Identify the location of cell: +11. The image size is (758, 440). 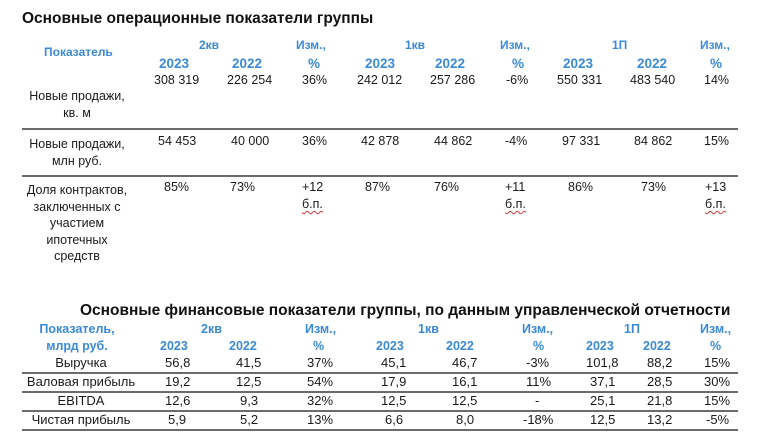
(515, 187).